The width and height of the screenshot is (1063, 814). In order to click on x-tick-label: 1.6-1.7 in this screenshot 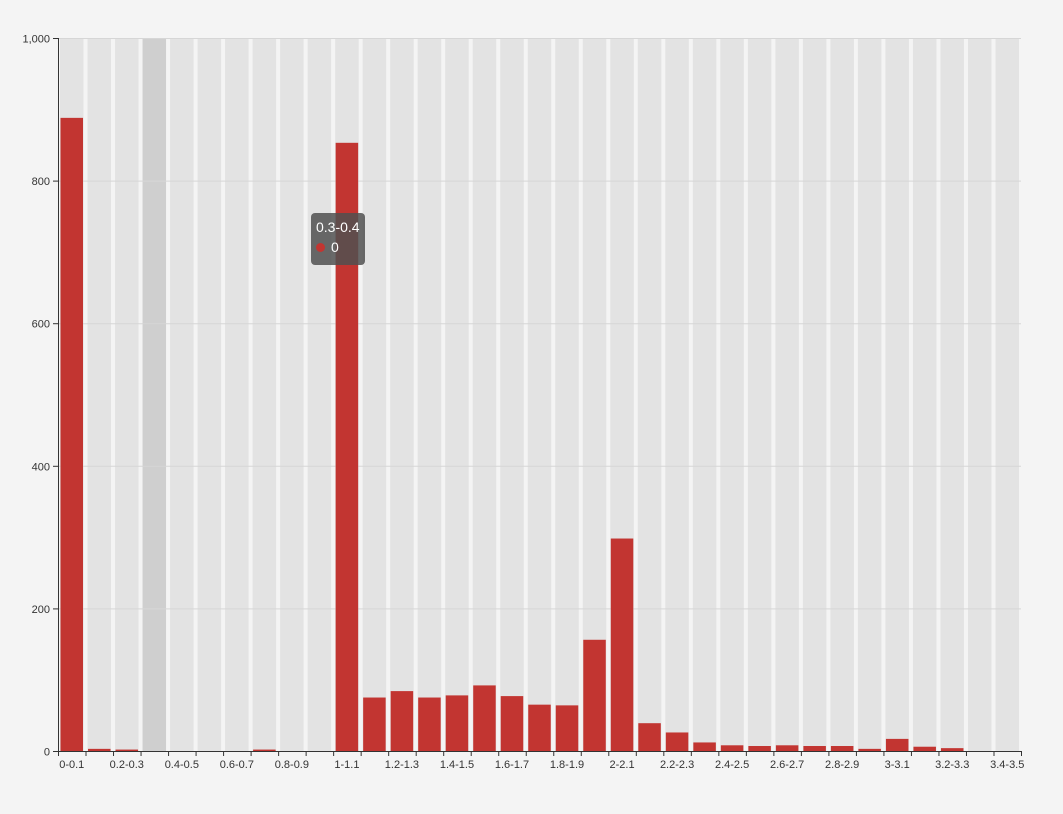, I will do `click(512, 765)`.